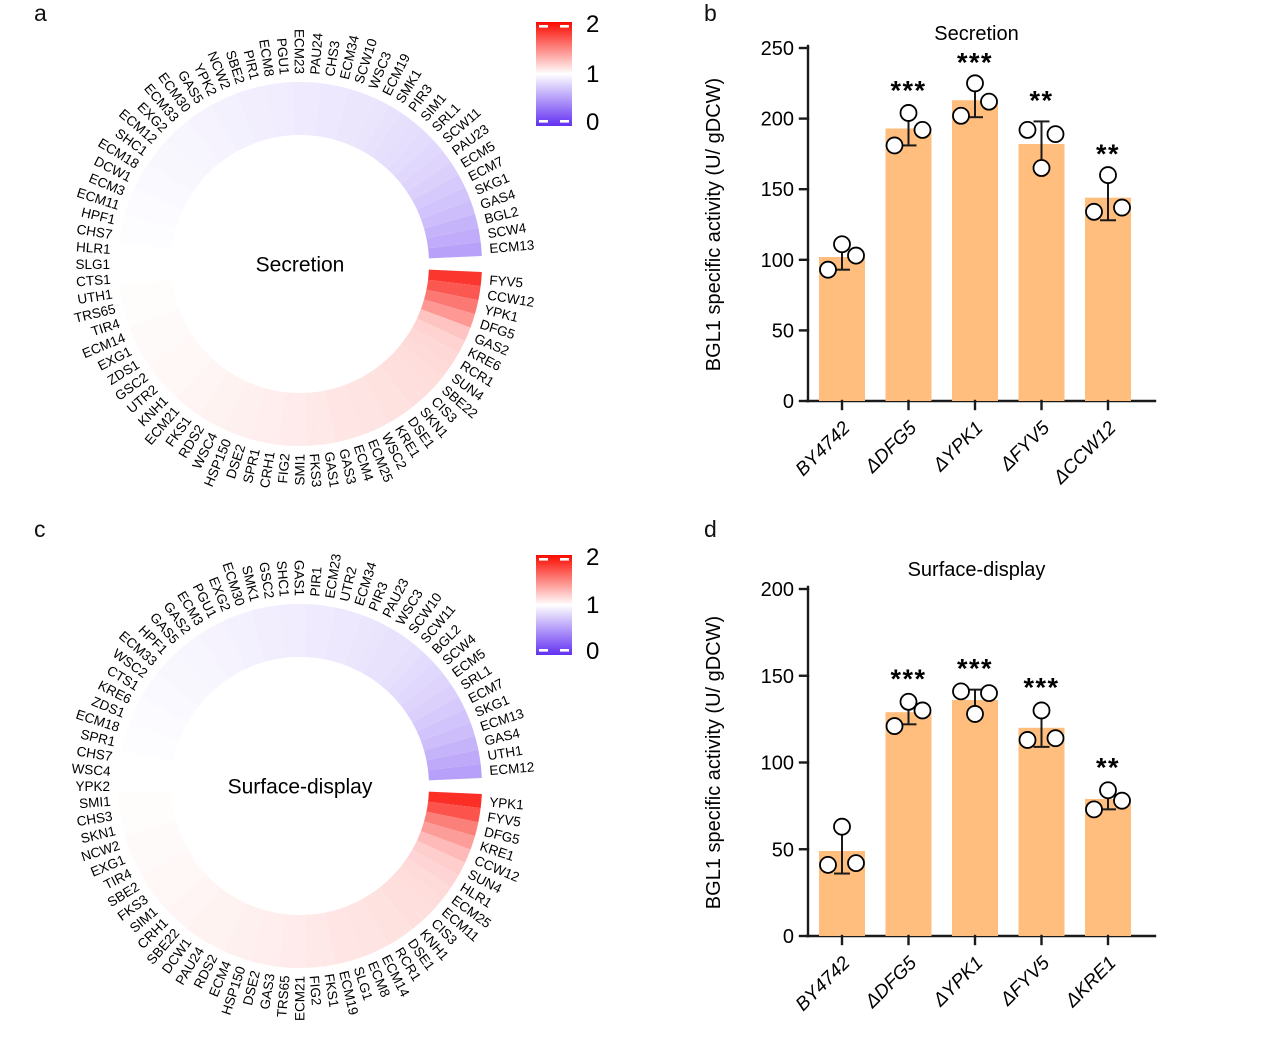 Image resolution: width=1269 pixels, height=1046 pixels. Describe the element at coordinates (94, 297) in the screenshot. I see `gene-label: UTH1` at that location.